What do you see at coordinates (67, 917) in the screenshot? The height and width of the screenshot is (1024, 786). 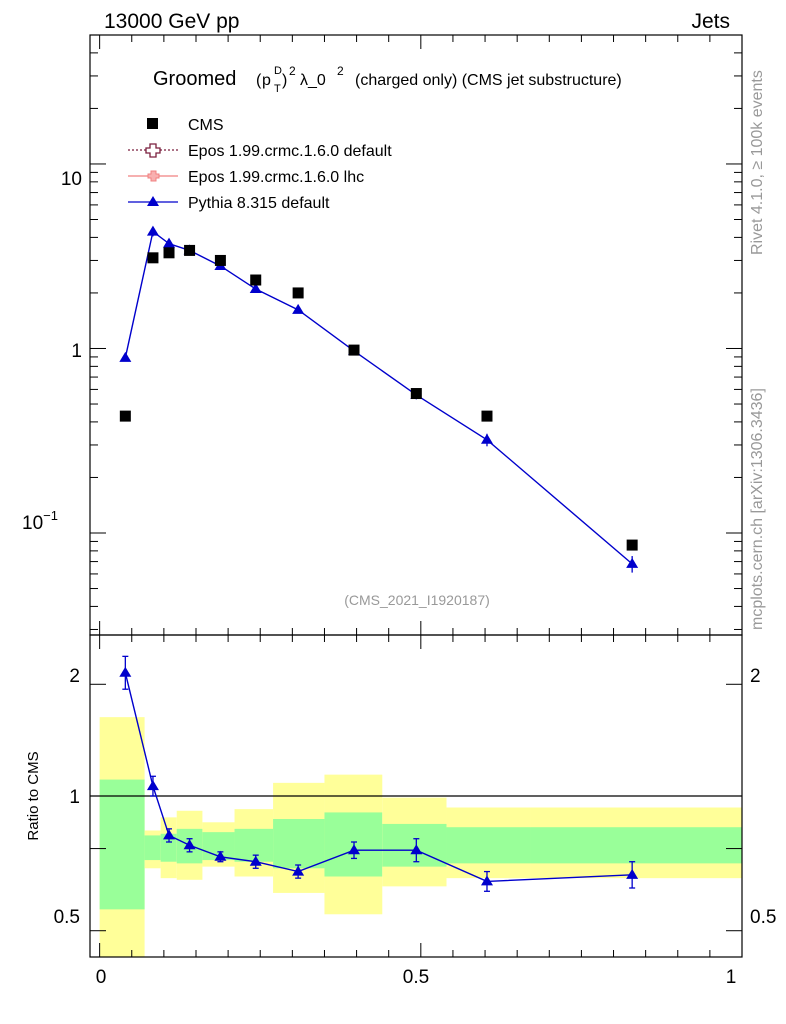 I see `ratio-ytick-label-0-5: 0.5` at bounding box center [67, 917].